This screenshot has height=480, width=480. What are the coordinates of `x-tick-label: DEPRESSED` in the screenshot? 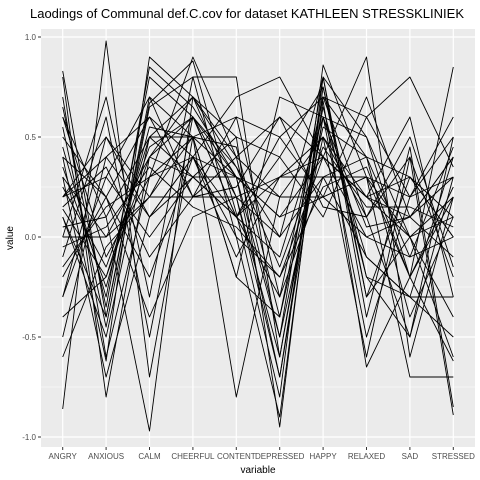 It's located at (280, 456).